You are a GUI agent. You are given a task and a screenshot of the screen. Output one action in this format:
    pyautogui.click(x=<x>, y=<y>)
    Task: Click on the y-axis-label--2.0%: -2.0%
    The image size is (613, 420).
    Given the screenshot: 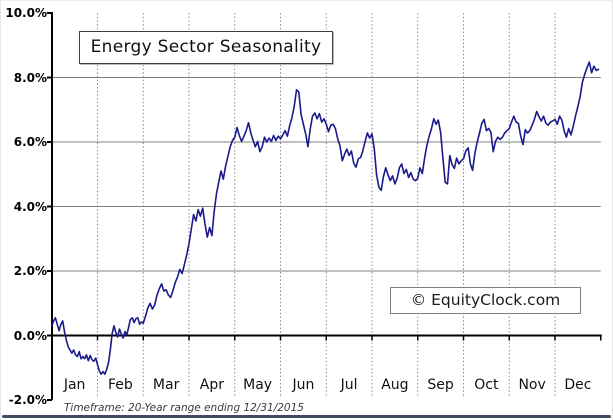 What is the action you would take?
    pyautogui.click(x=27, y=400)
    